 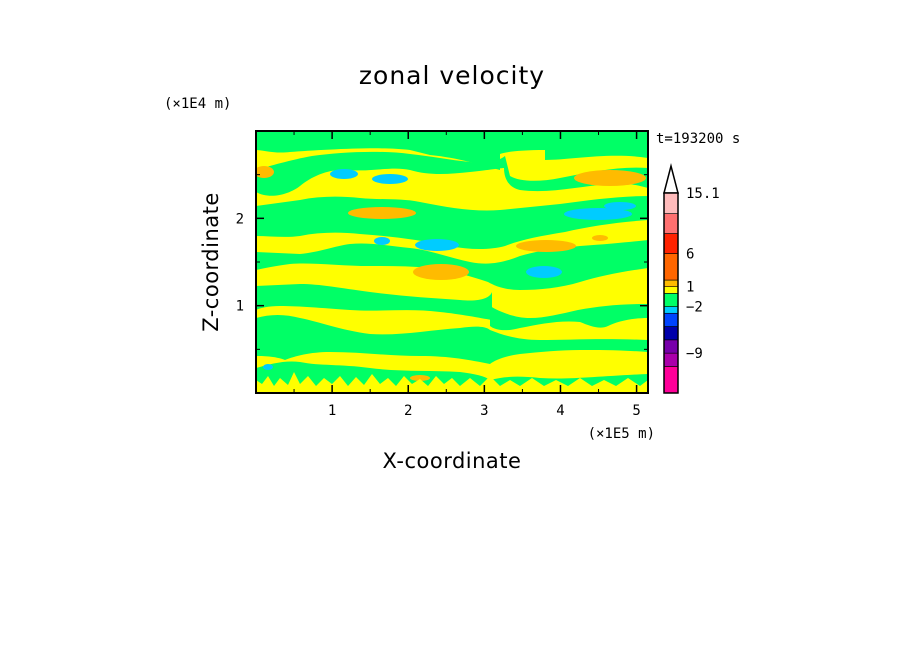 I want to click on green-band-upper, so click(x=452, y=173).